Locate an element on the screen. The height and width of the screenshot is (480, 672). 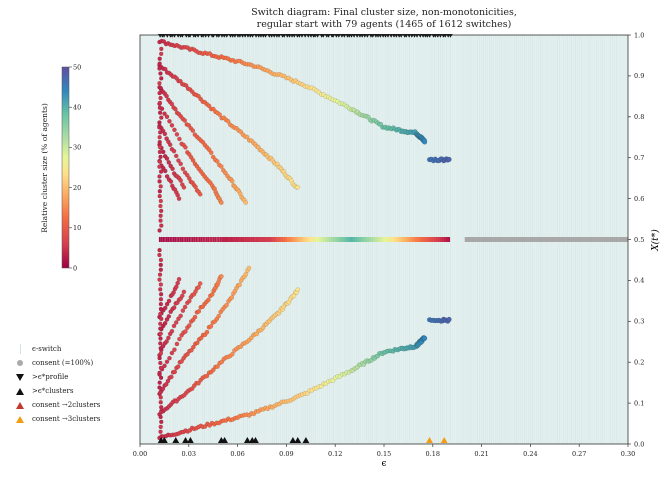
legend-line-icon is located at coordinates (20, 349).